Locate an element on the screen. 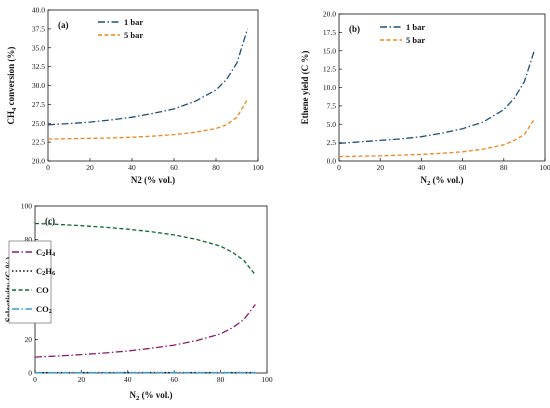 The image size is (550, 408). y-tick-label: 32.5 is located at coordinates (38, 66).